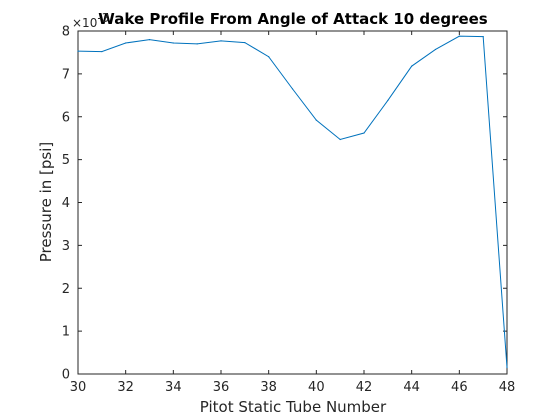 This screenshot has height=420, width=560. Describe the element at coordinates (66, 203) in the screenshot. I see `y-tick-label: 4` at that location.